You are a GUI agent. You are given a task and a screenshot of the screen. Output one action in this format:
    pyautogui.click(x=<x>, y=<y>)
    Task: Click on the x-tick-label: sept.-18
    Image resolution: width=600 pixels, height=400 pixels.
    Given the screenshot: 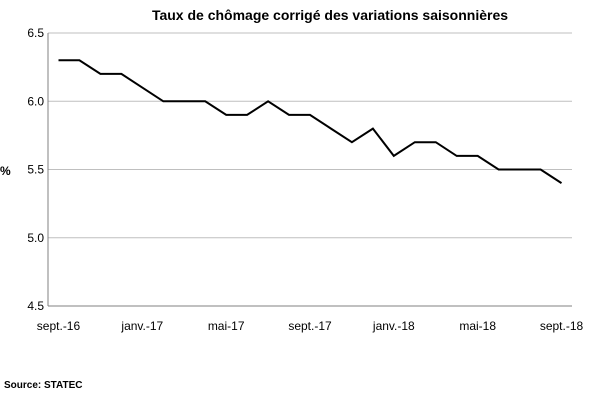 What is the action you would take?
    pyautogui.click(x=562, y=326)
    